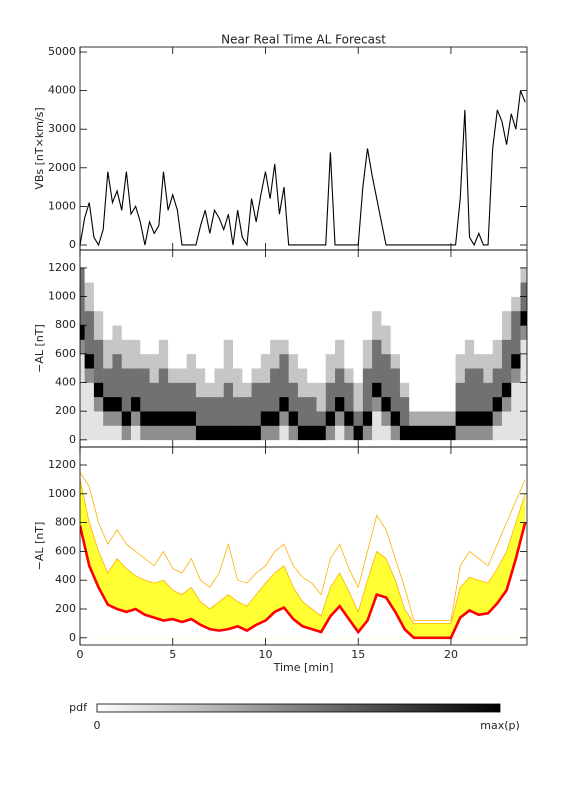 This screenshot has height=792, width=576. I want to click on y-tick-label: 600, so click(65, 353).